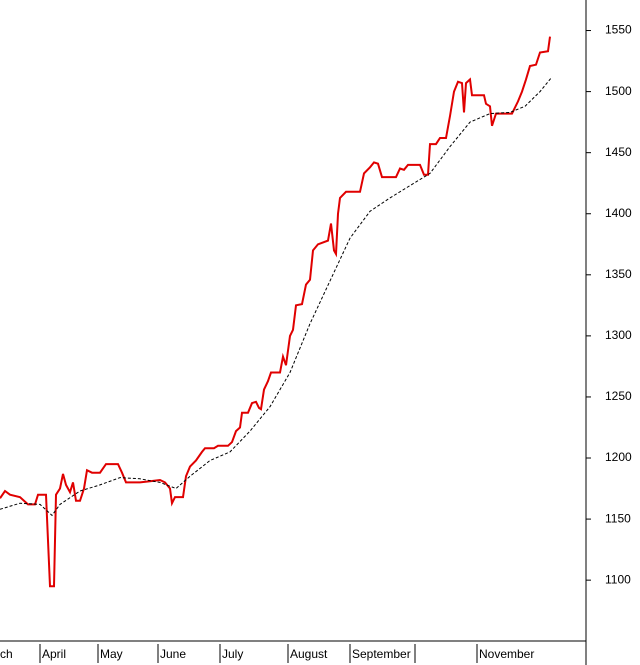  I want to click on y-tick-label: 1450, so click(618, 152).